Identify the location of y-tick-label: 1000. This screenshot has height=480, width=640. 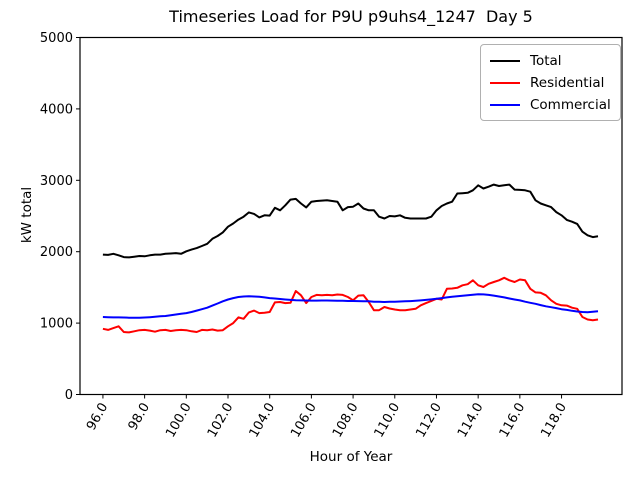
(56, 324).